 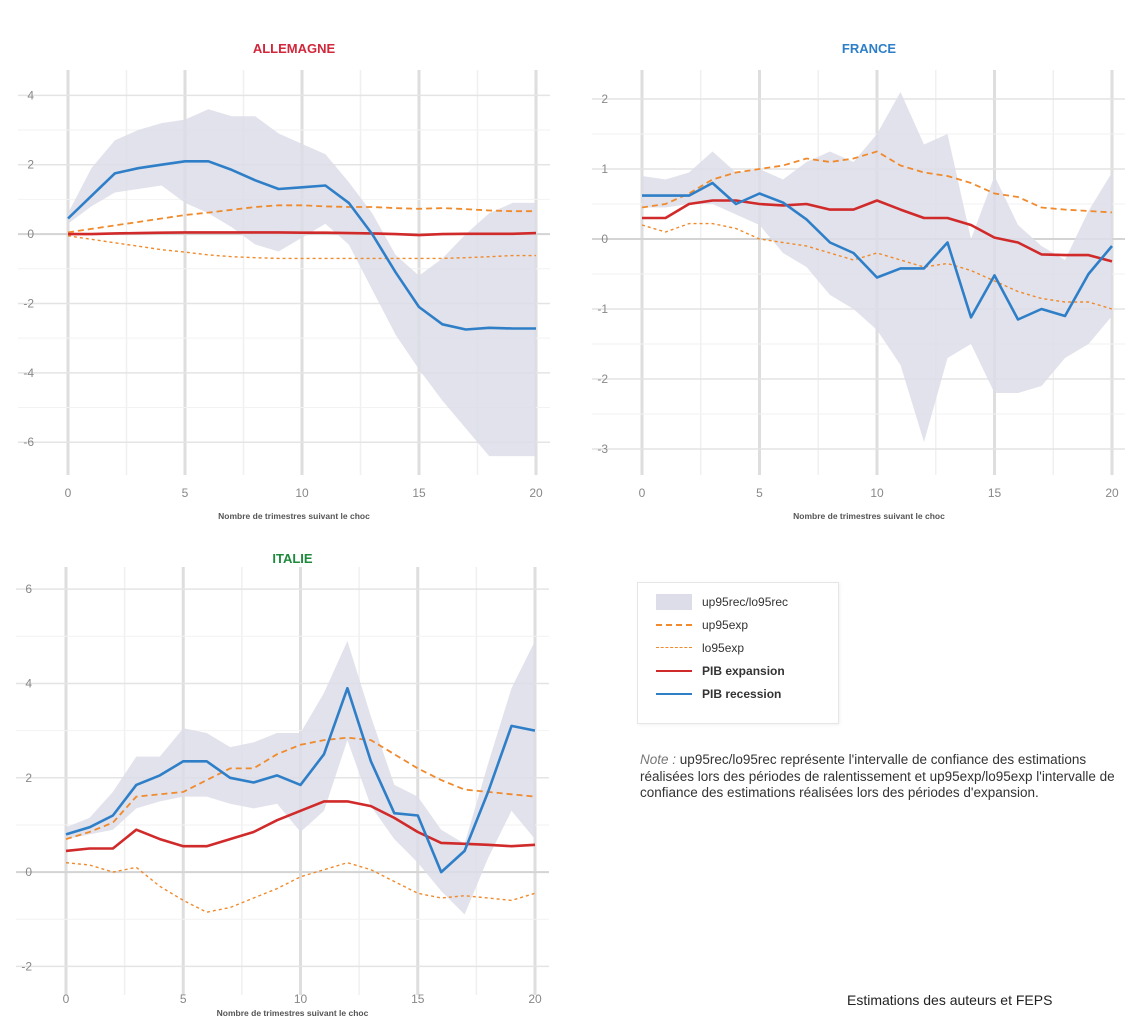 What do you see at coordinates (743, 671) in the screenshot?
I see `legend-label: PIB expansion` at bounding box center [743, 671].